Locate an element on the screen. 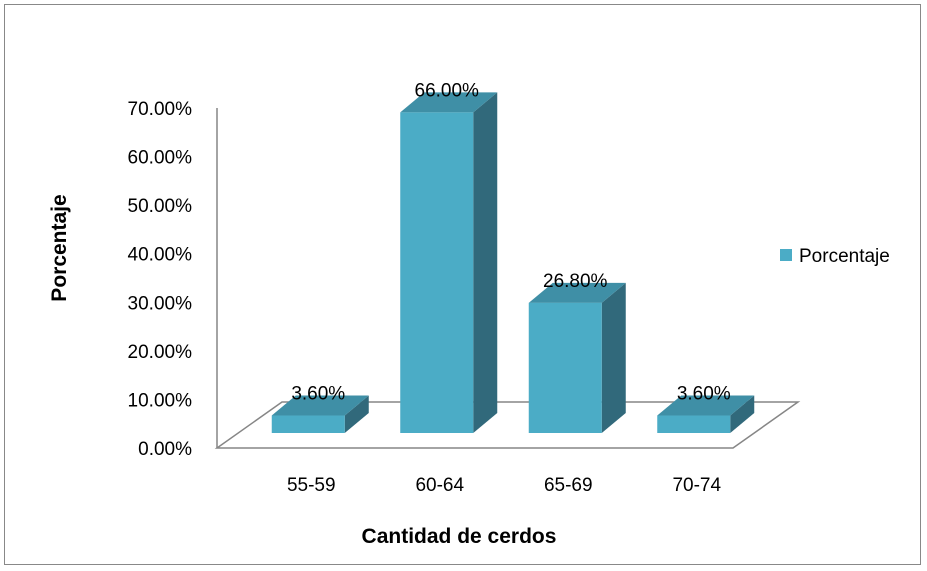  y-tick-label: 40.00% is located at coordinates (160, 255).